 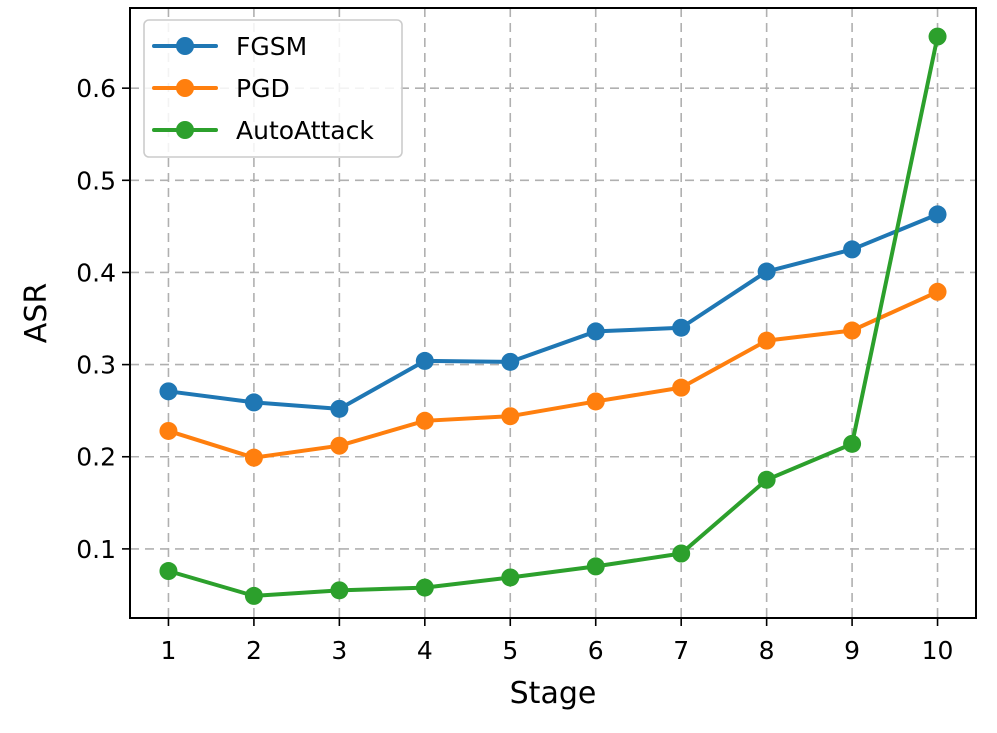 I want to click on y-tick-label: 0.6, so click(x=96, y=88).